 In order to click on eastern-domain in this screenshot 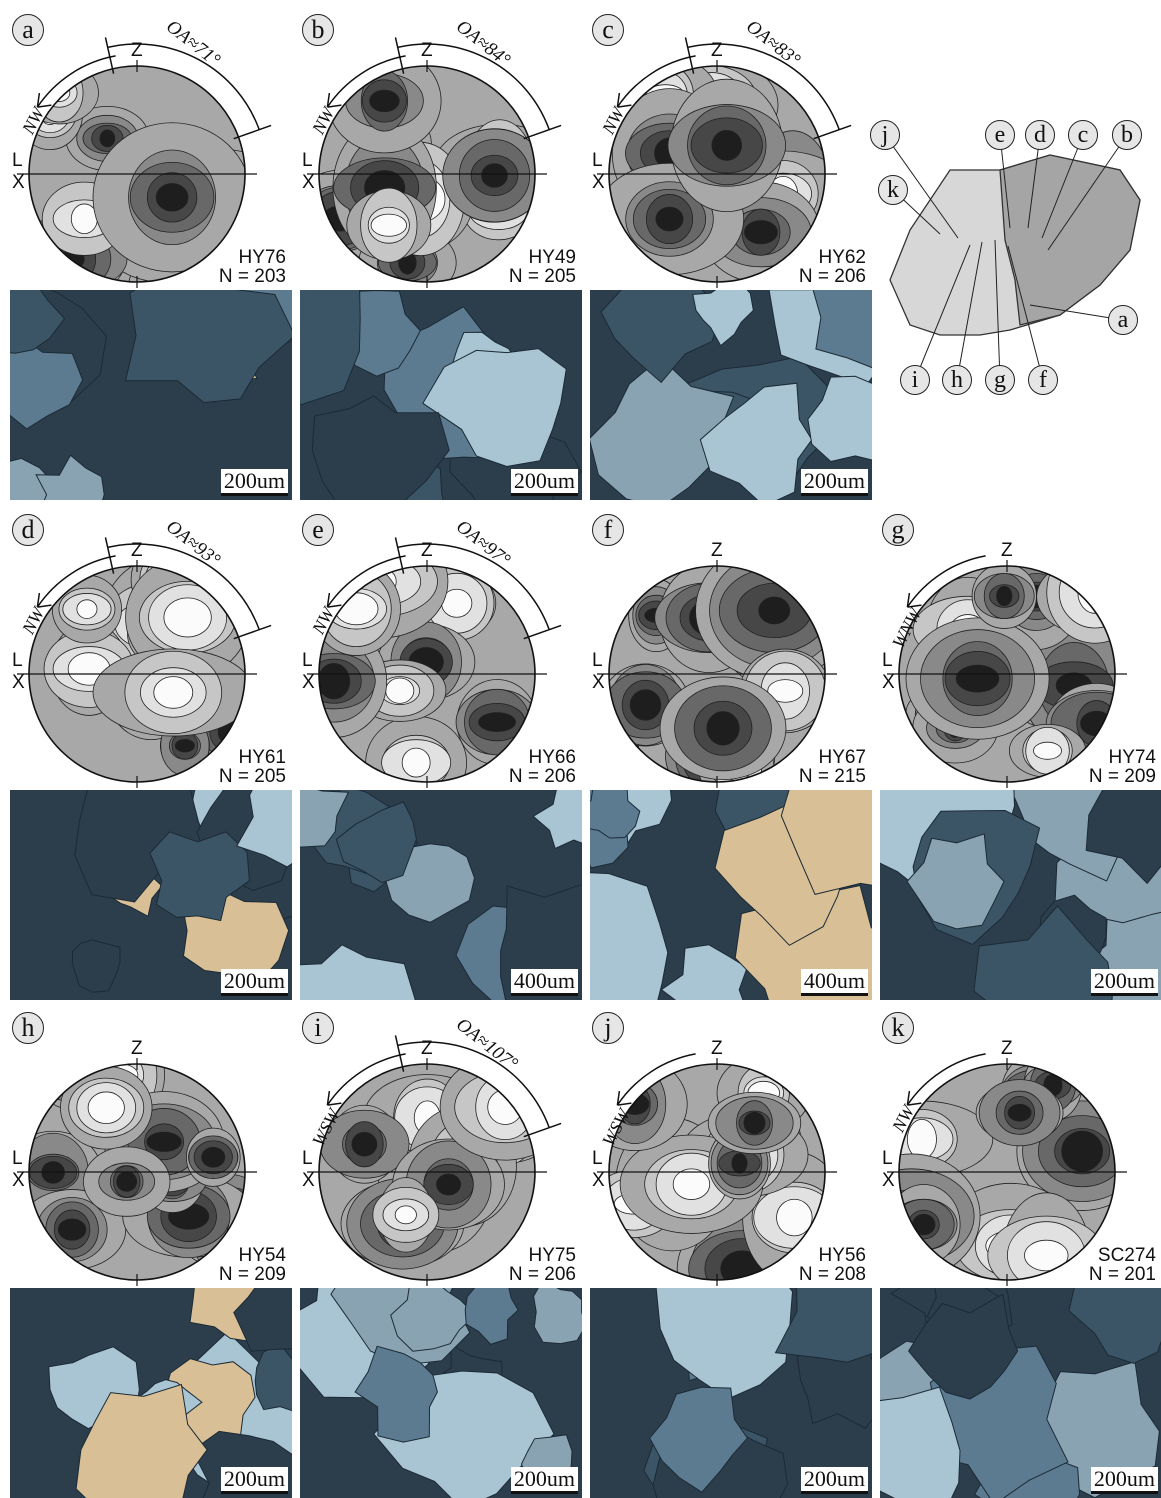, I will do `click(1070, 240)`.